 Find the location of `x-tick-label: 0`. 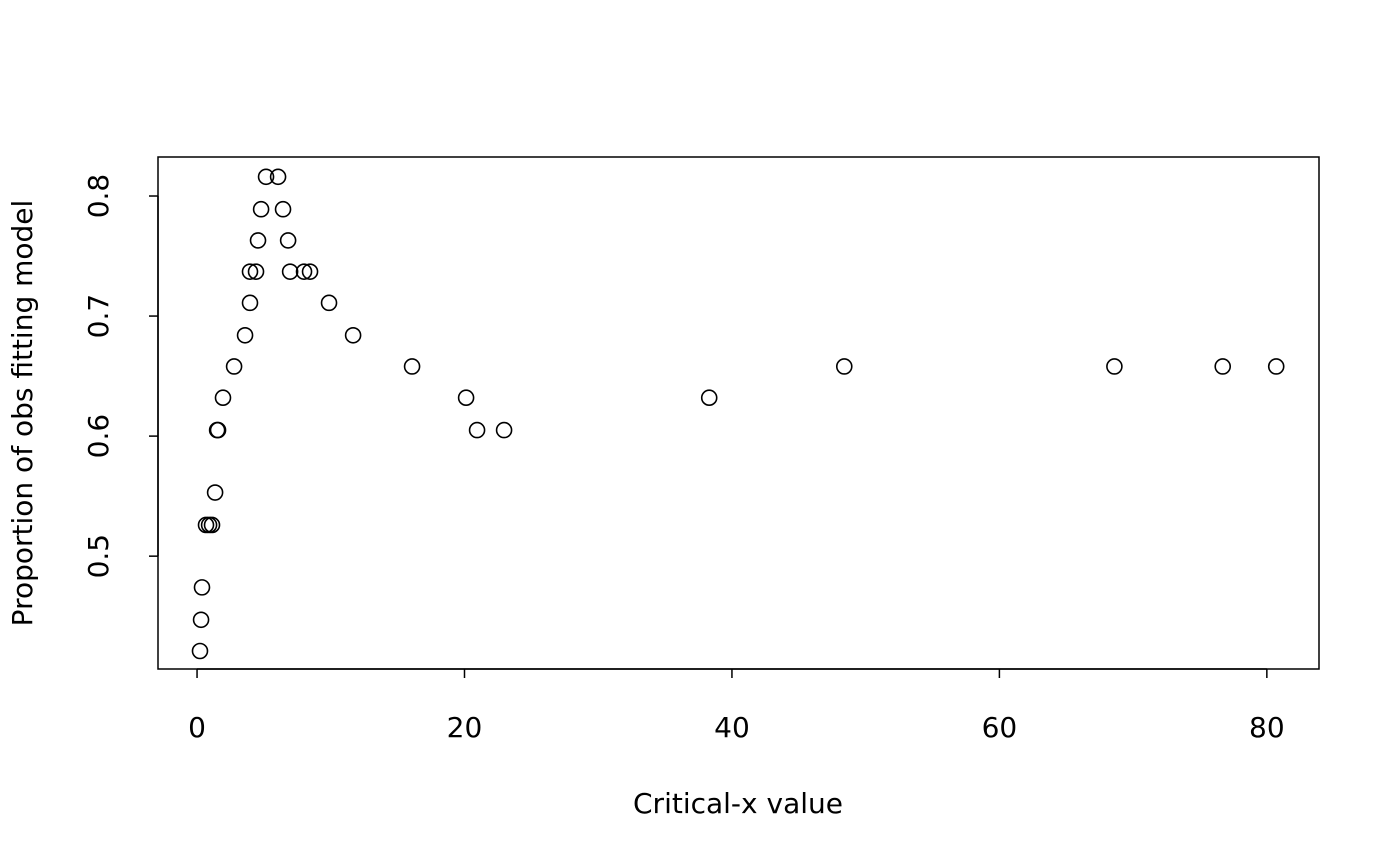

x-tick-label: 0 is located at coordinates (197, 727).